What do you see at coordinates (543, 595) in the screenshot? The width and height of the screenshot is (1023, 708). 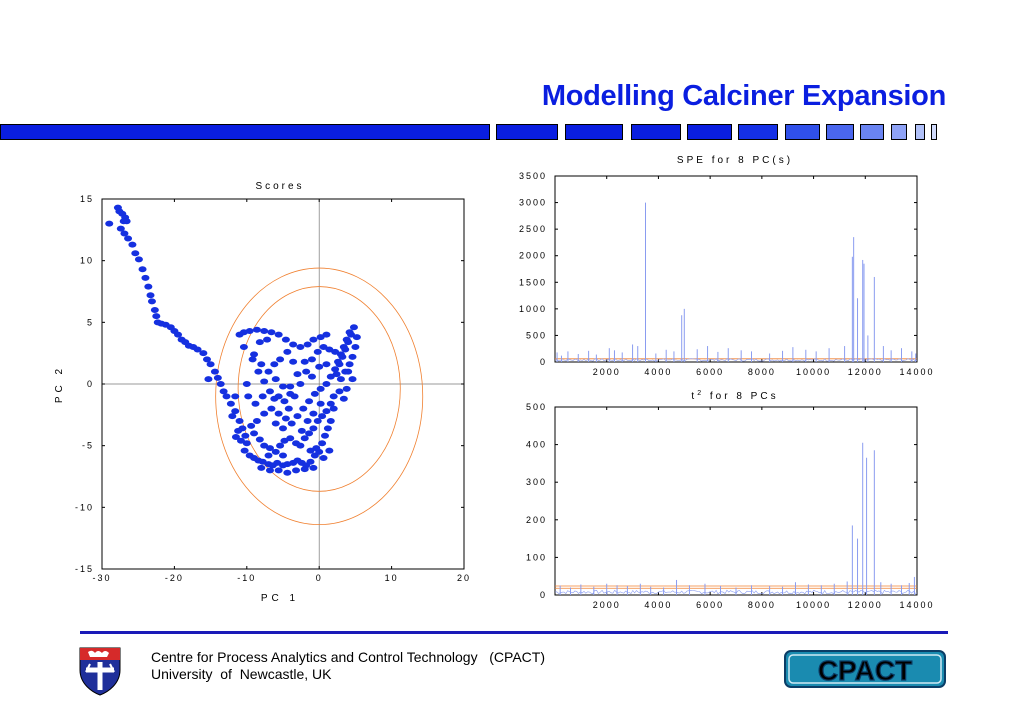 I see `t2-y-tick-label: 0` at bounding box center [543, 595].